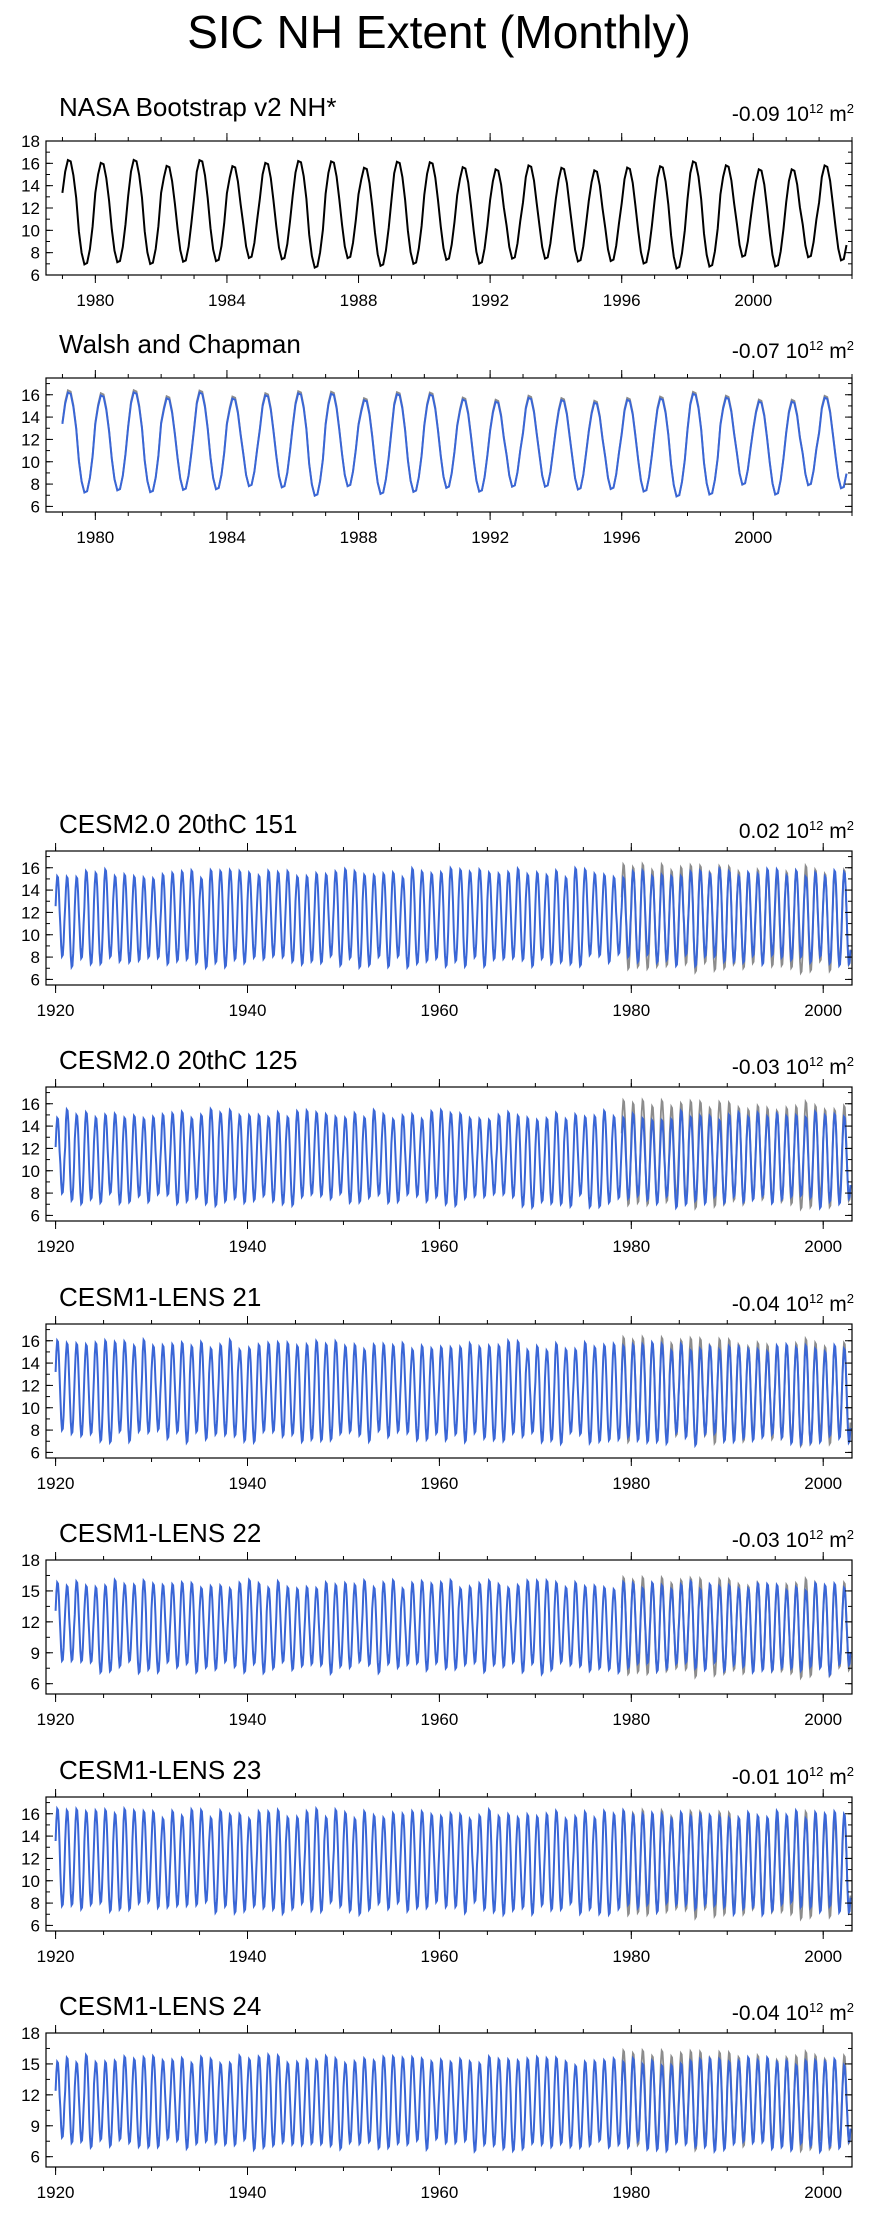 The image size is (878, 2219). I want to click on trend-label-lens-21: -0.04 1012 m2, so click(793, 1304).